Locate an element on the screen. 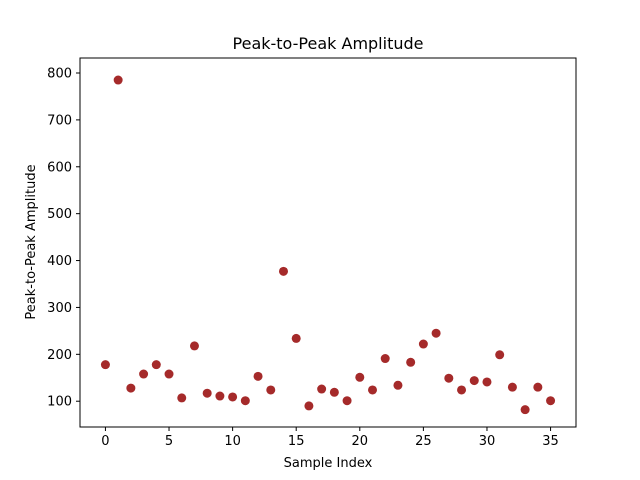 The width and height of the screenshot is (640, 480). y-tick-label: 300 is located at coordinates (59, 308).